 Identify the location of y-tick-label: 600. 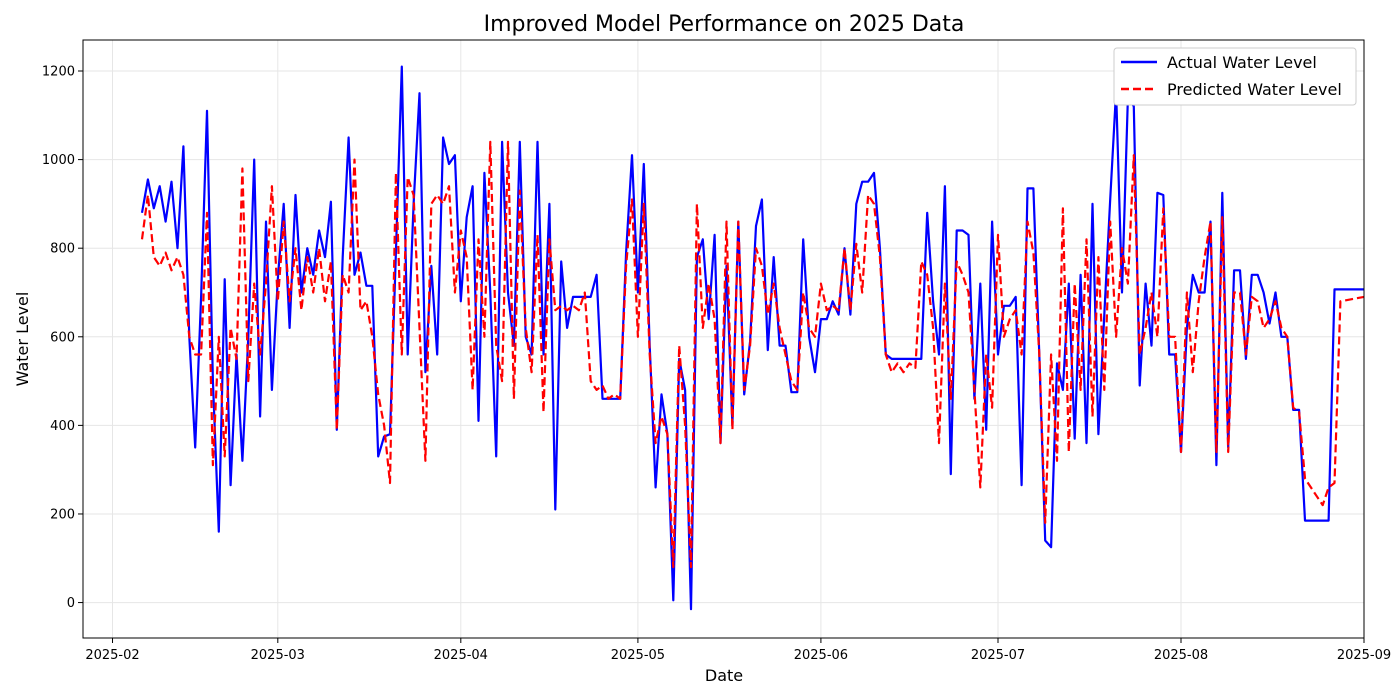
(62, 337).